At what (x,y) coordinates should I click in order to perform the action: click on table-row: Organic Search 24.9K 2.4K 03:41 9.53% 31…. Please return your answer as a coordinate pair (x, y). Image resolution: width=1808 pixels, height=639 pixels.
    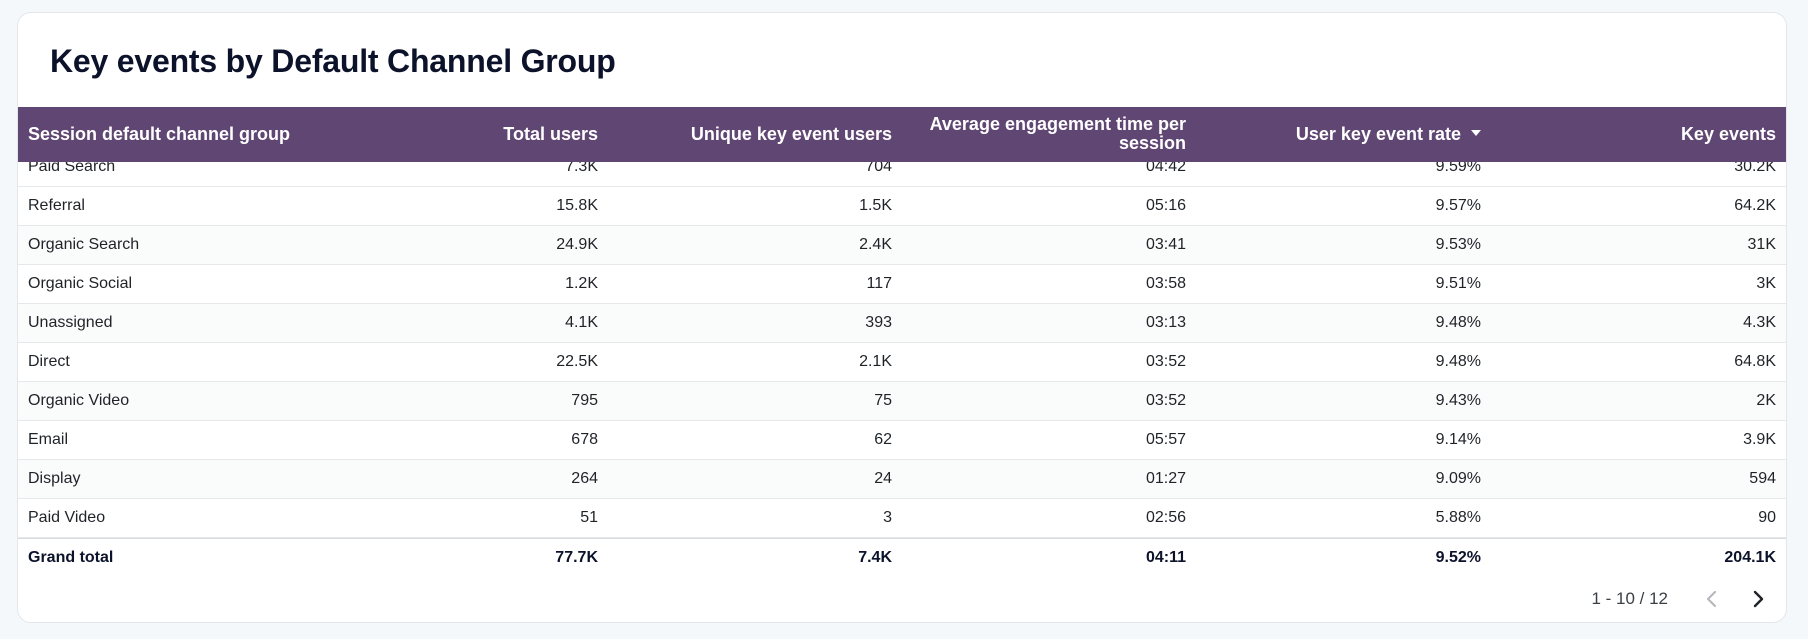
    Looking at the image, I should click on (902, 245).